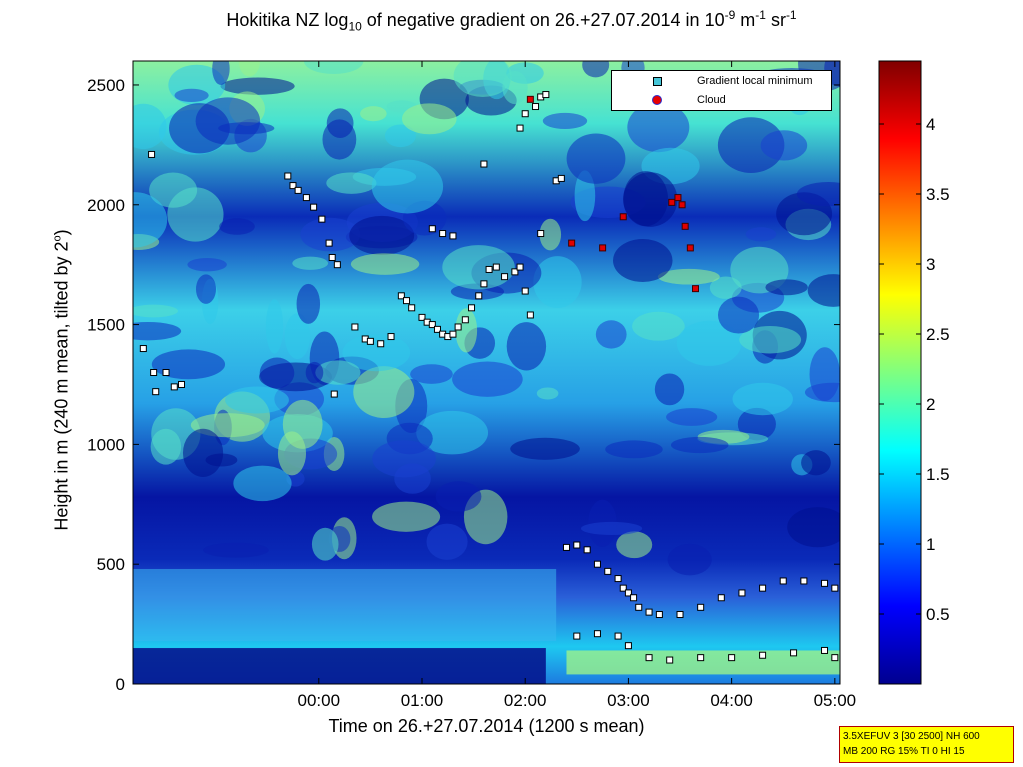 The width and height of the screenshot is (1023, 767). Describe the element at coordinates (657, 81) in the screenshot. I see `square-marker-icon` at that location.